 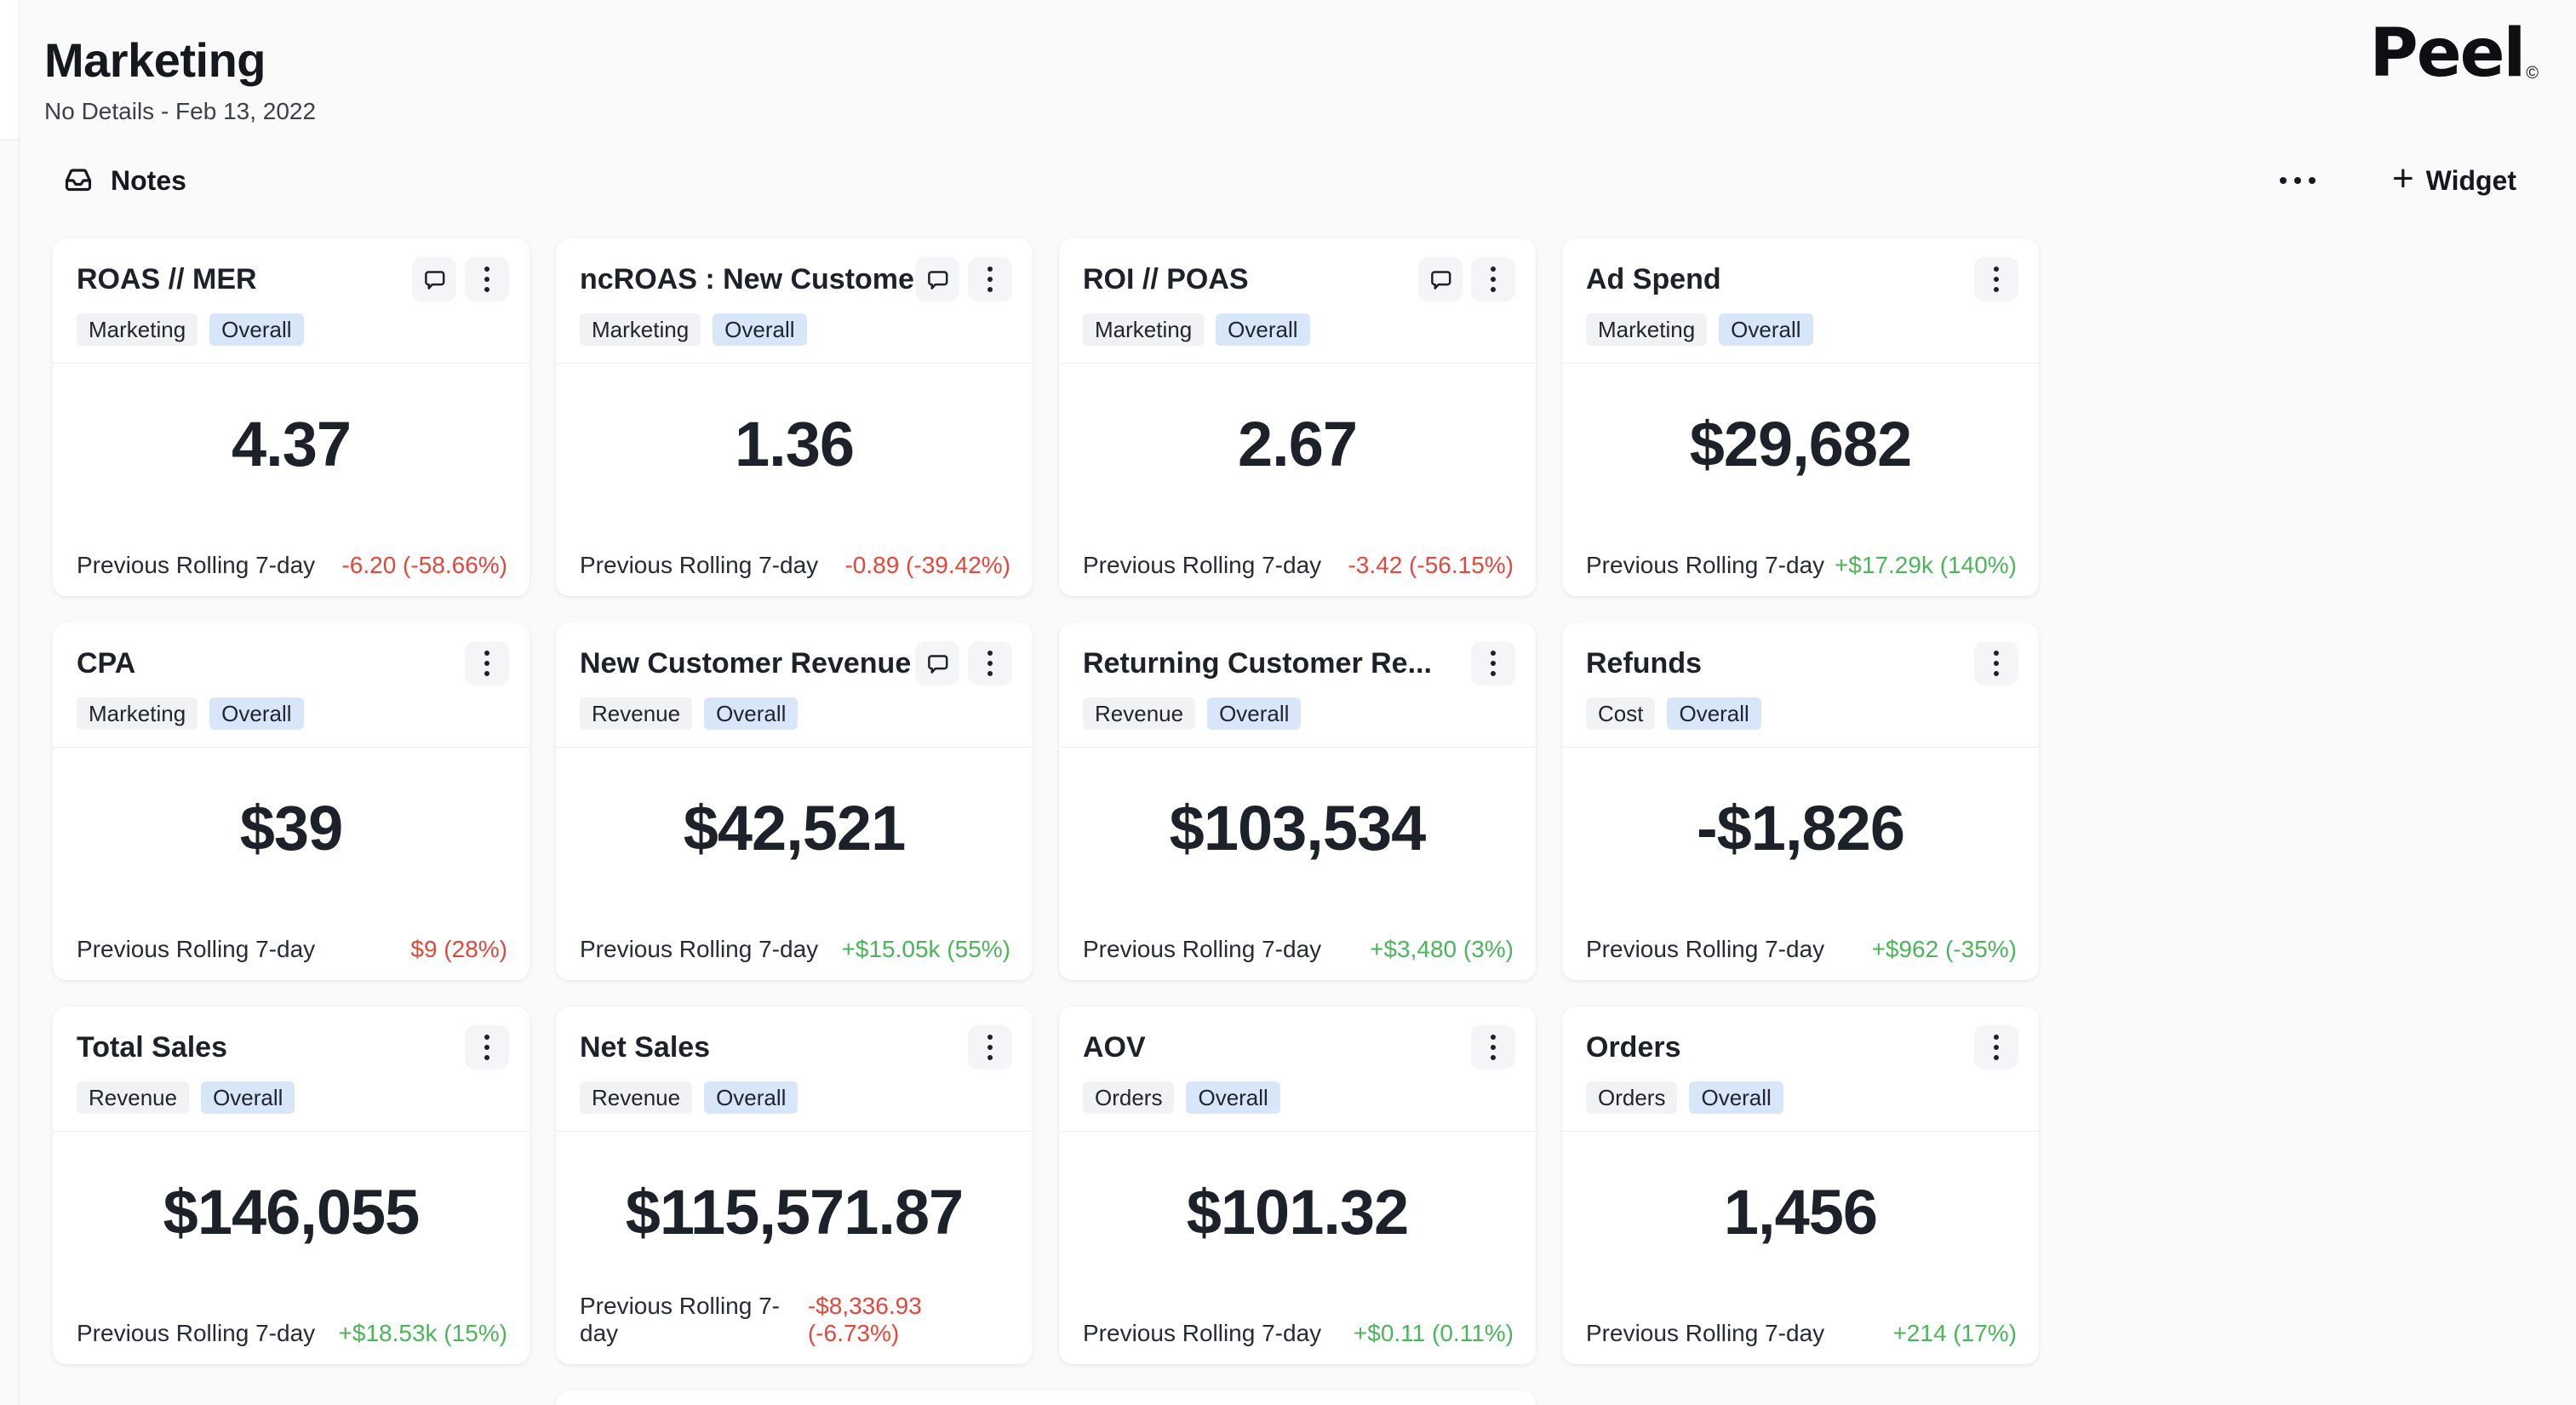 I want to click on metric-value: $115,571.87, so click(x=794, y=1212).